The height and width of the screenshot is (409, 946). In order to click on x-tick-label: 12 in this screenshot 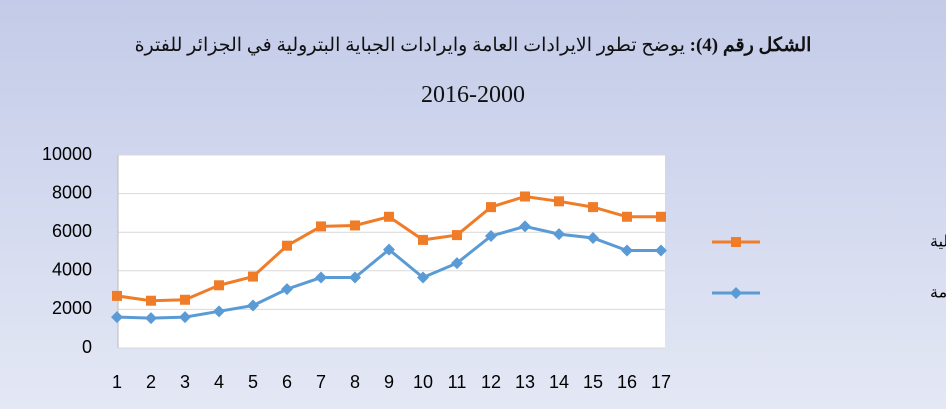, I will do `click(491, 382)`.